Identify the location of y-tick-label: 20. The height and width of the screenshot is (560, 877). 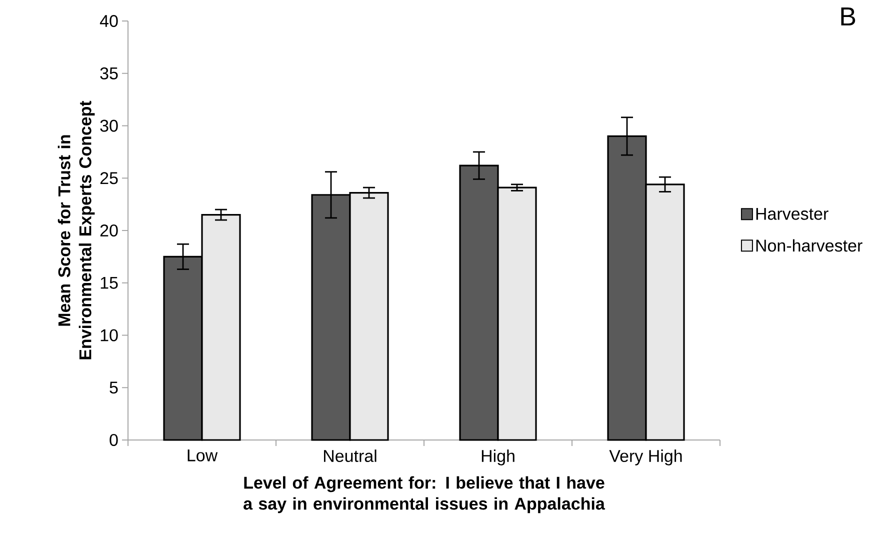
(109, 230).